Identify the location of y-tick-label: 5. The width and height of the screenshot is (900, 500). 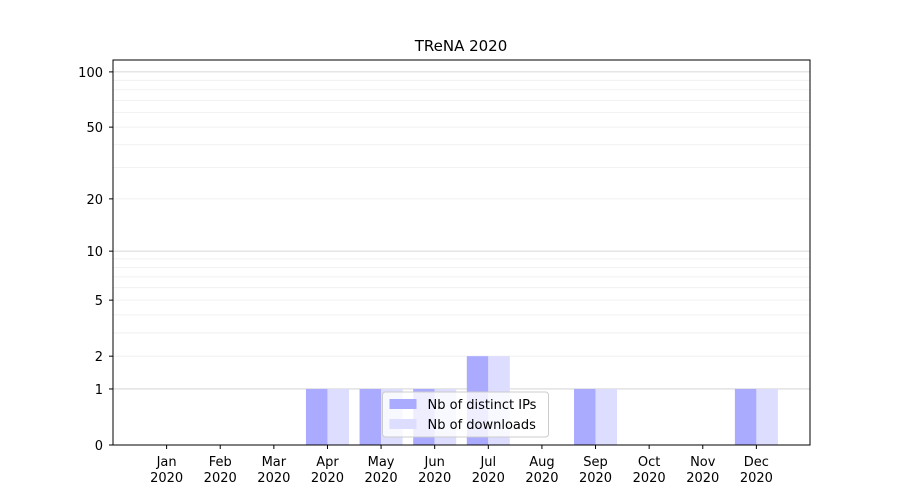
(99, 301).